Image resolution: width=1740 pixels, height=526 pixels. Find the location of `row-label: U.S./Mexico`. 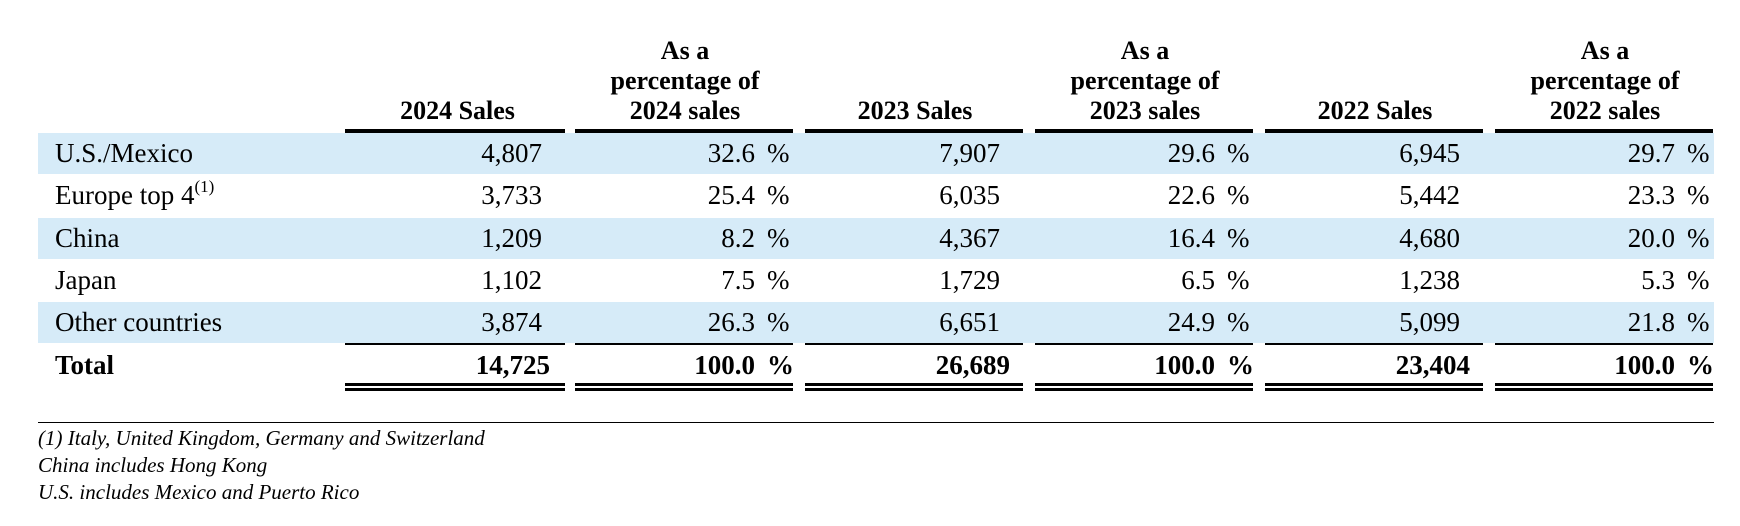

row-label: U.S./Mexico is located at coordinates (124, 153).